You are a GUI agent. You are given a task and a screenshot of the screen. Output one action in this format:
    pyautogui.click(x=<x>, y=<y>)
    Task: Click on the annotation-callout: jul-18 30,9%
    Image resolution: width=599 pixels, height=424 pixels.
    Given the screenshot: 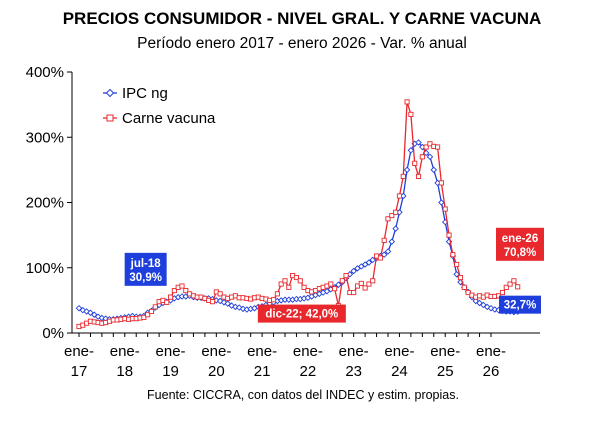 What is the action you would take?
    pyautogui.click(x=145, y=269)
    